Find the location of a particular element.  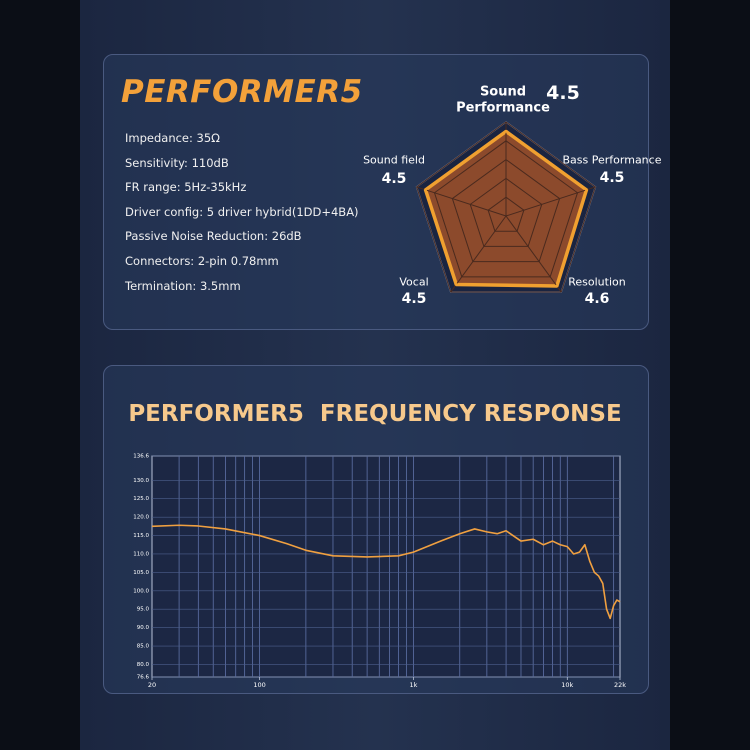

y-tick-label: 100.0 is located at coordinates (141, 591).